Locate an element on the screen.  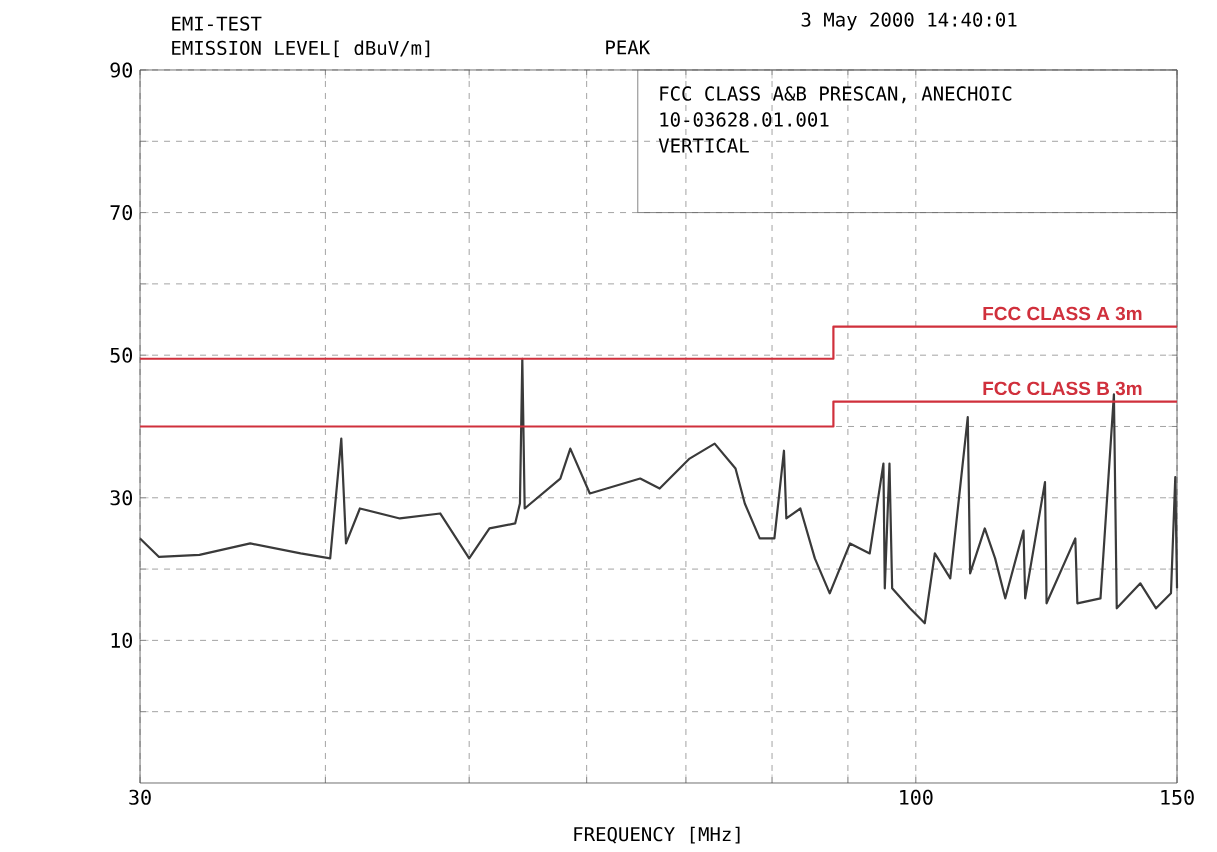
y-axis-title: EMISSION LEVEL[ dBuV/m] is located at coordinates (301, 49).